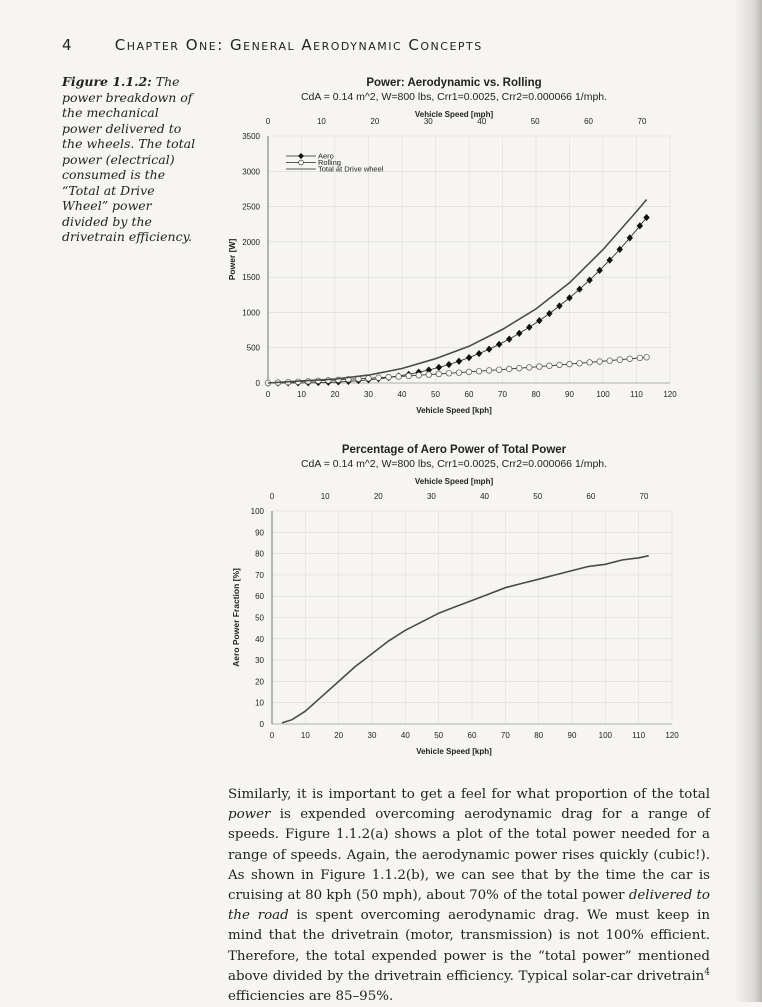 Image resolution: width=762 pixels, height=1007 pixels. I want to click on x2-tick-label: 20, so click(374, 121).